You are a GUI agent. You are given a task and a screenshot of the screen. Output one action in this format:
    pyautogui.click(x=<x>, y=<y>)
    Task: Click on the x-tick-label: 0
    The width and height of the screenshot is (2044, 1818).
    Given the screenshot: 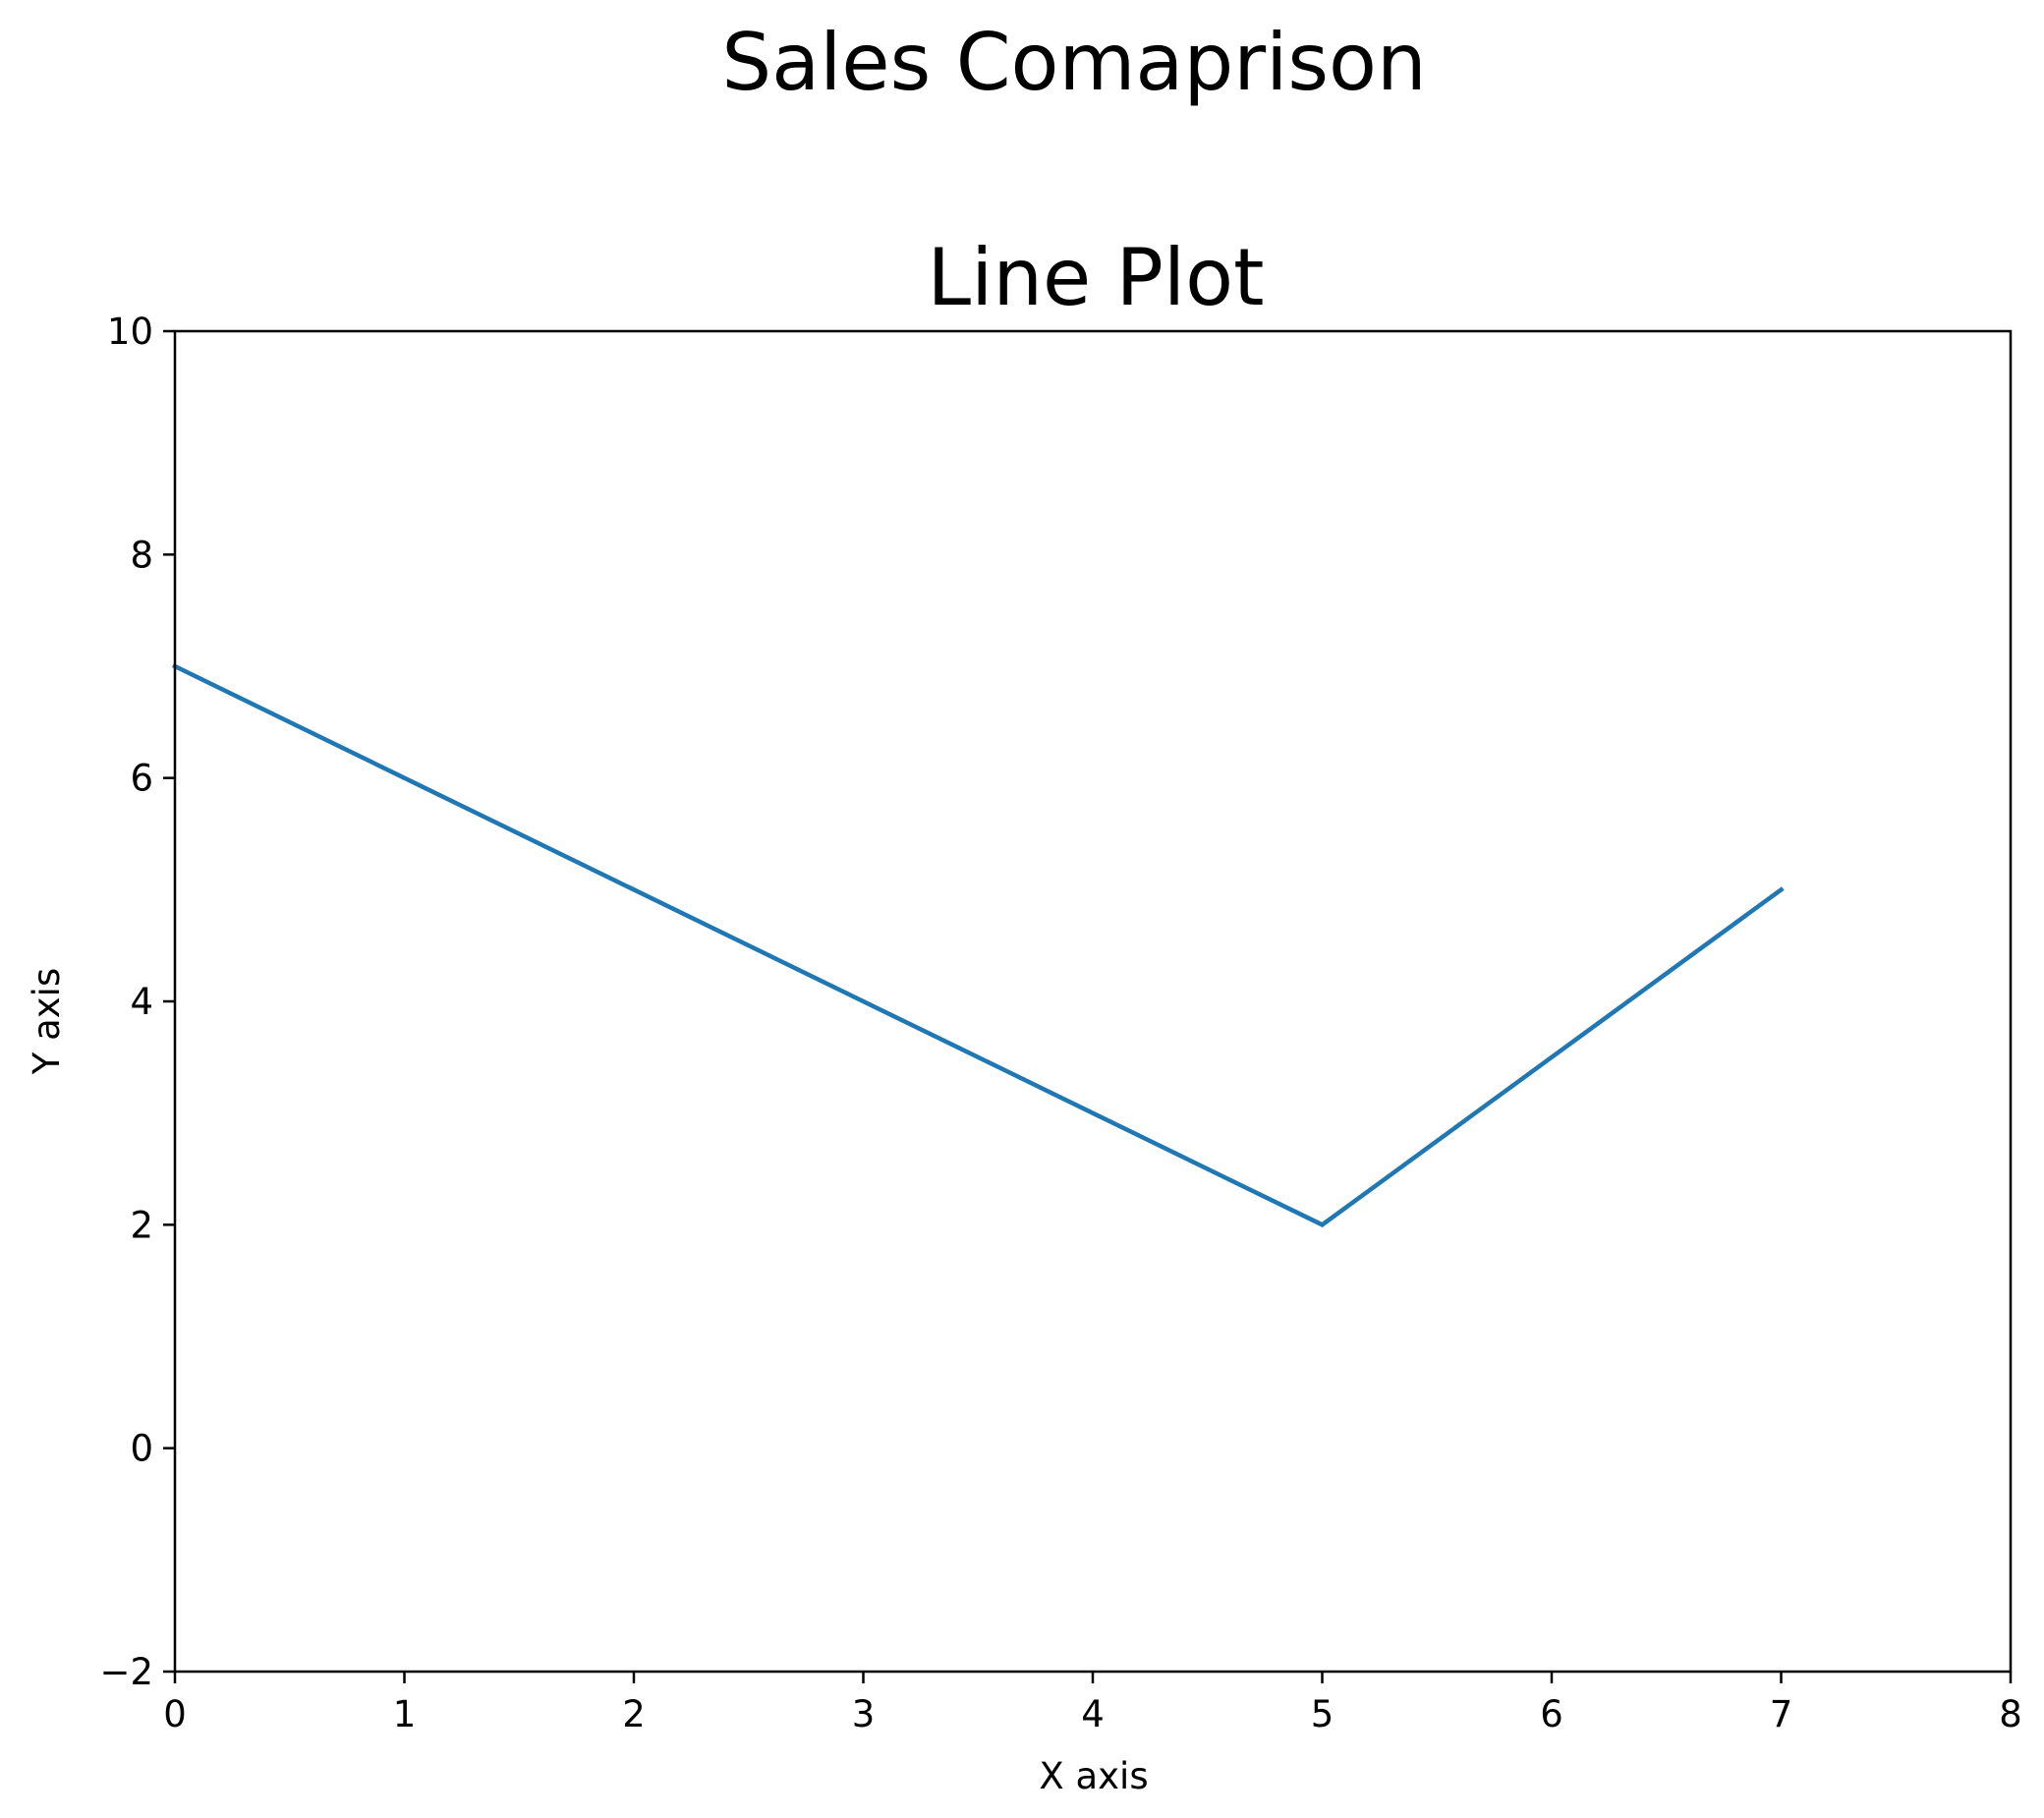 What is the action you would take?
    pyautogui.click(x=175, y=1714)
    